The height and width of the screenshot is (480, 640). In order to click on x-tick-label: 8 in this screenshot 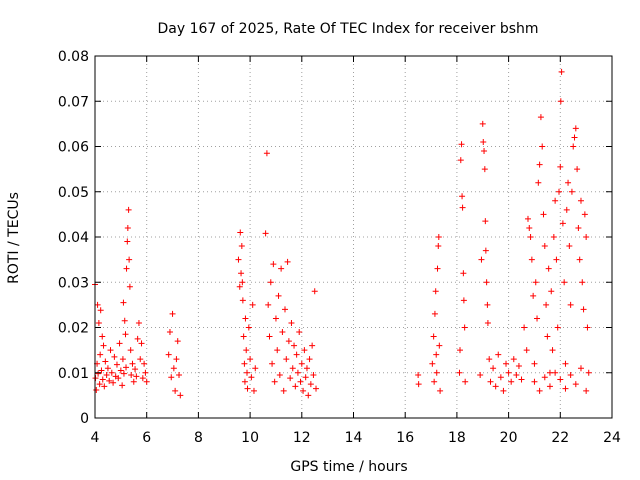, I will do `click(198, 438)`.